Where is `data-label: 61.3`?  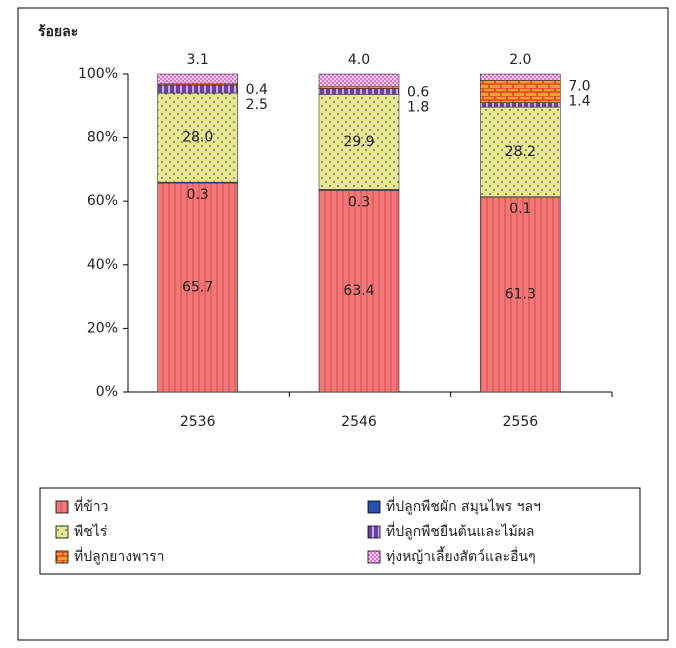
data-label: 61.3 is located at coordinates (520, 295).